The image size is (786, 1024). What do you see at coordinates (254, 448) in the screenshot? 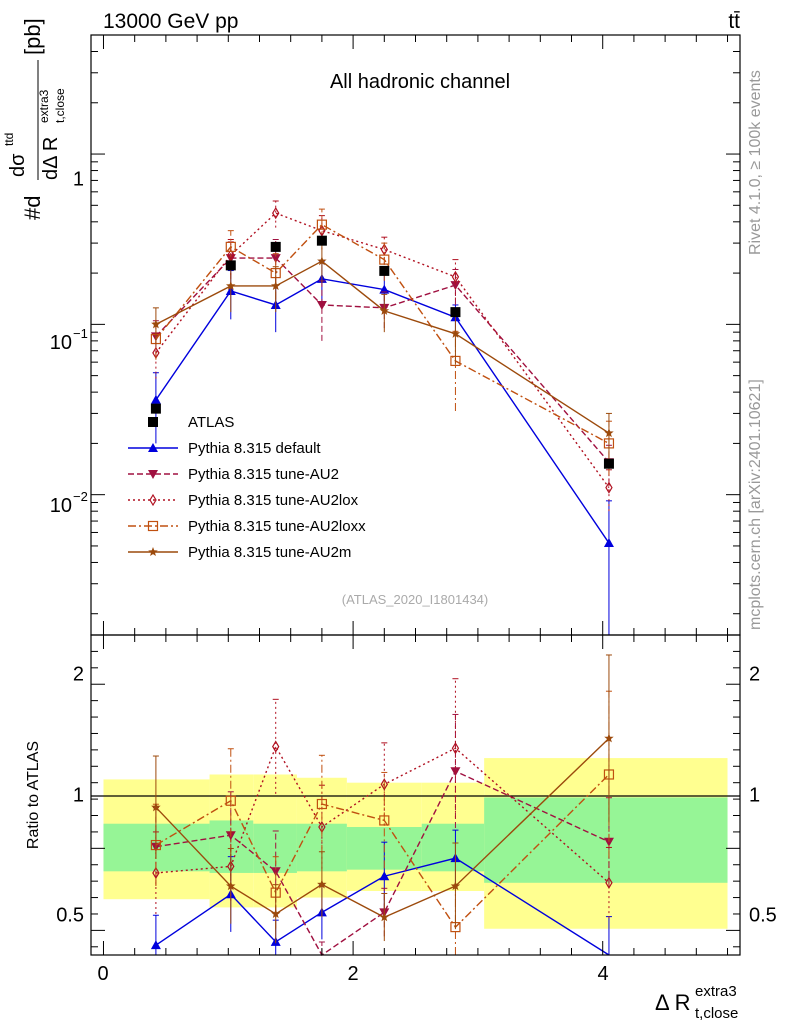
I see `legend-label-0: Pythia 8.315 default` at bounding box center [254, 448].